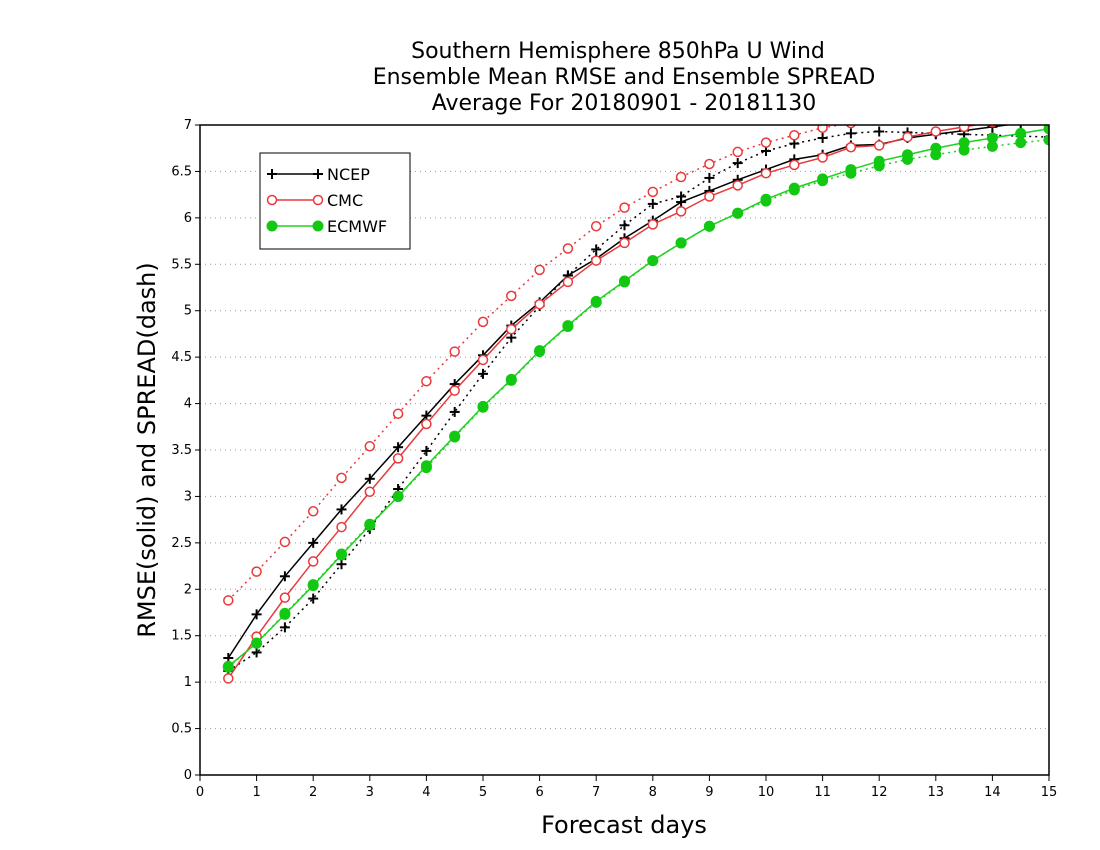 The width and height of the screenshot is (1100, 850). Describe the element at coordinates (188, 589) in the screenshot. I see `y-tick-label: 2` at that location.